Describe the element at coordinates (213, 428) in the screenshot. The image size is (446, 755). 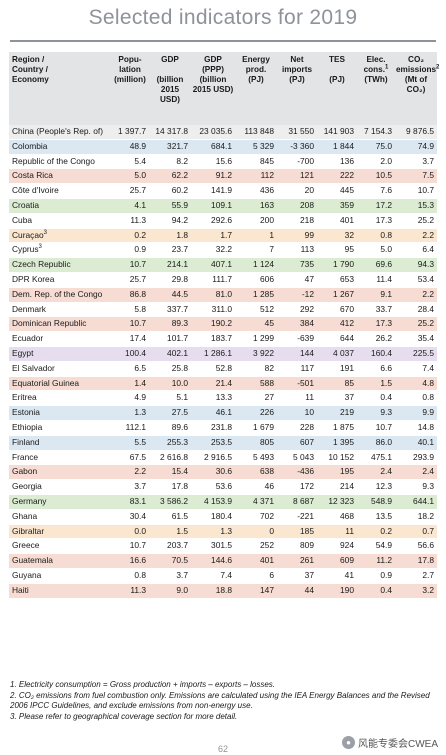
I see `cell-value: 231.8` at that location.